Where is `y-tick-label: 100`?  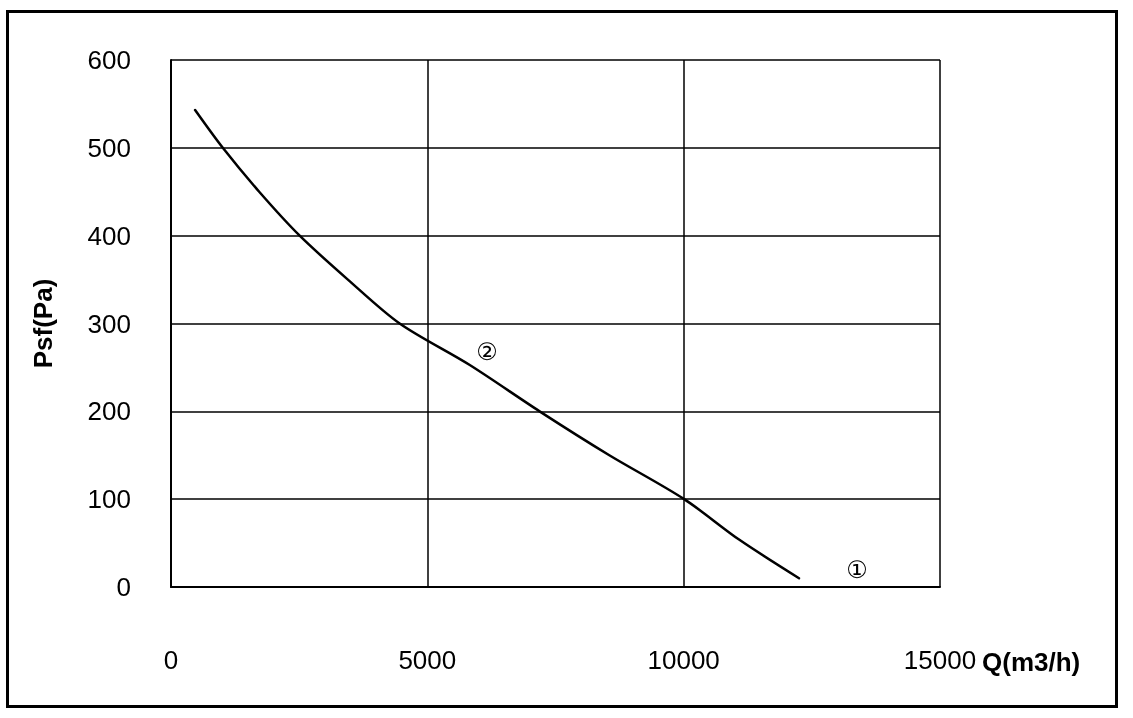 y-tick-label: 100 is located at coordinates (109, 499).